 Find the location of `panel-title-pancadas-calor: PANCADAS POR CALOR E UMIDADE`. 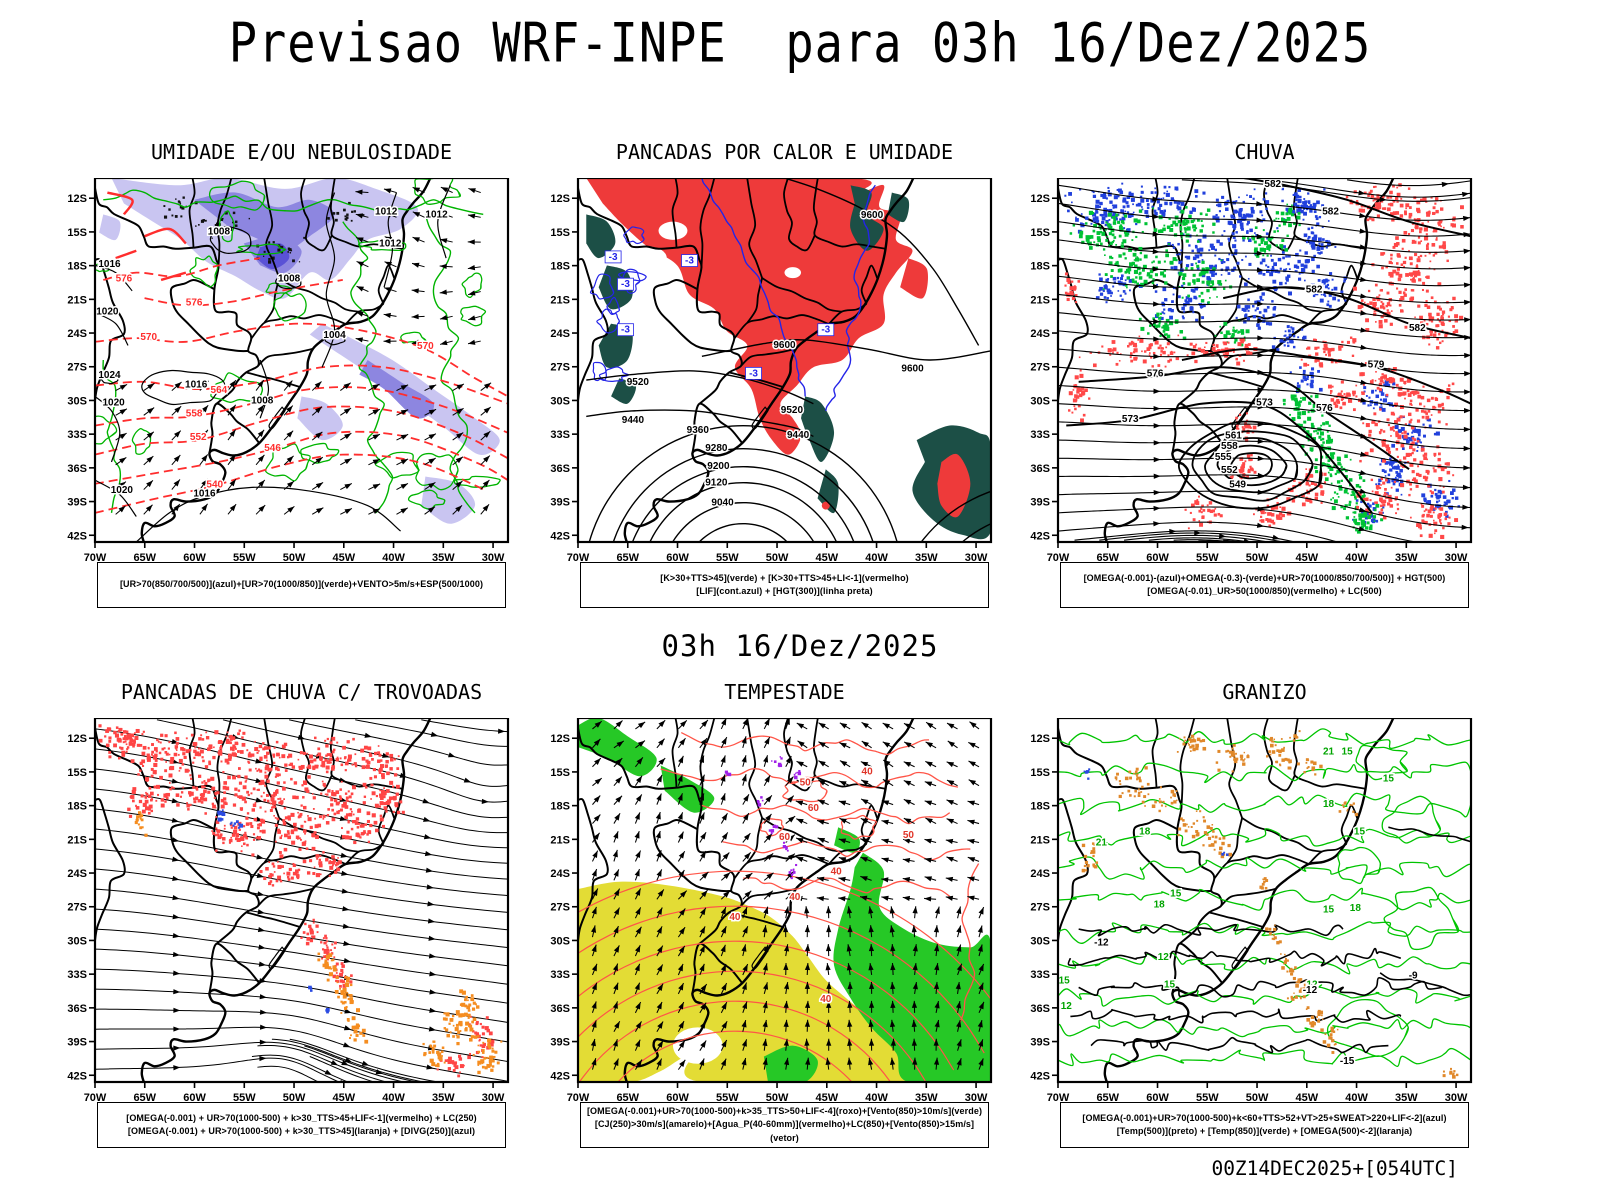

panel-title-pancadas-calor: PANCADAS POR CALOR E UMIDADE is located at coordinates (784, 152).